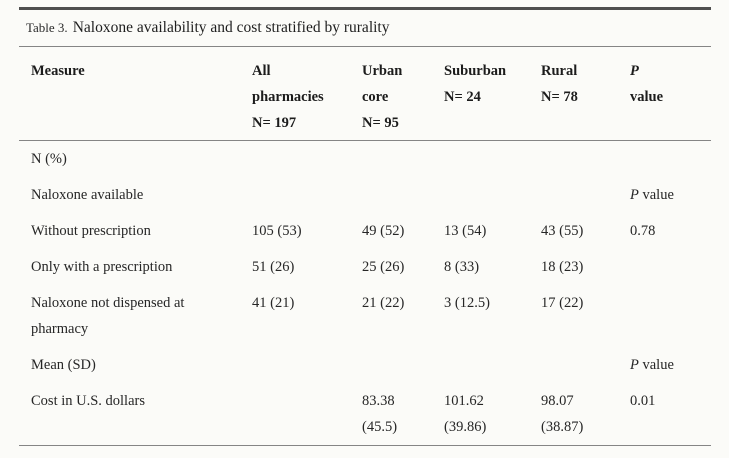 This screenshot has width=729, height=458. I want to click on cell-p-value: 0.01, so click(643, 401).